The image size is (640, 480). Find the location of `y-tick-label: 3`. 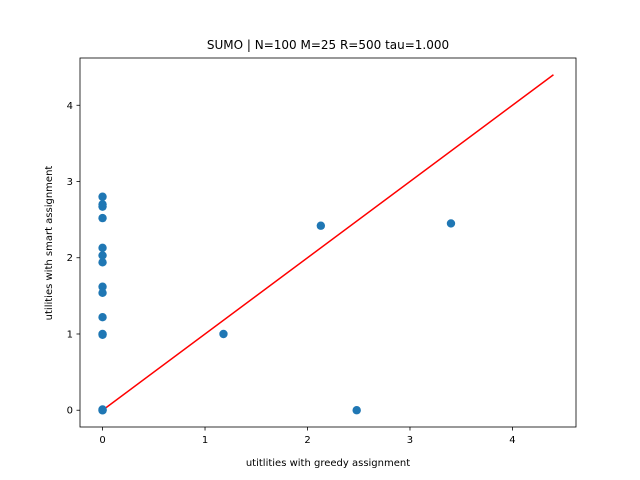

y-tick-label: 3 is located at coordinates (70, 182).